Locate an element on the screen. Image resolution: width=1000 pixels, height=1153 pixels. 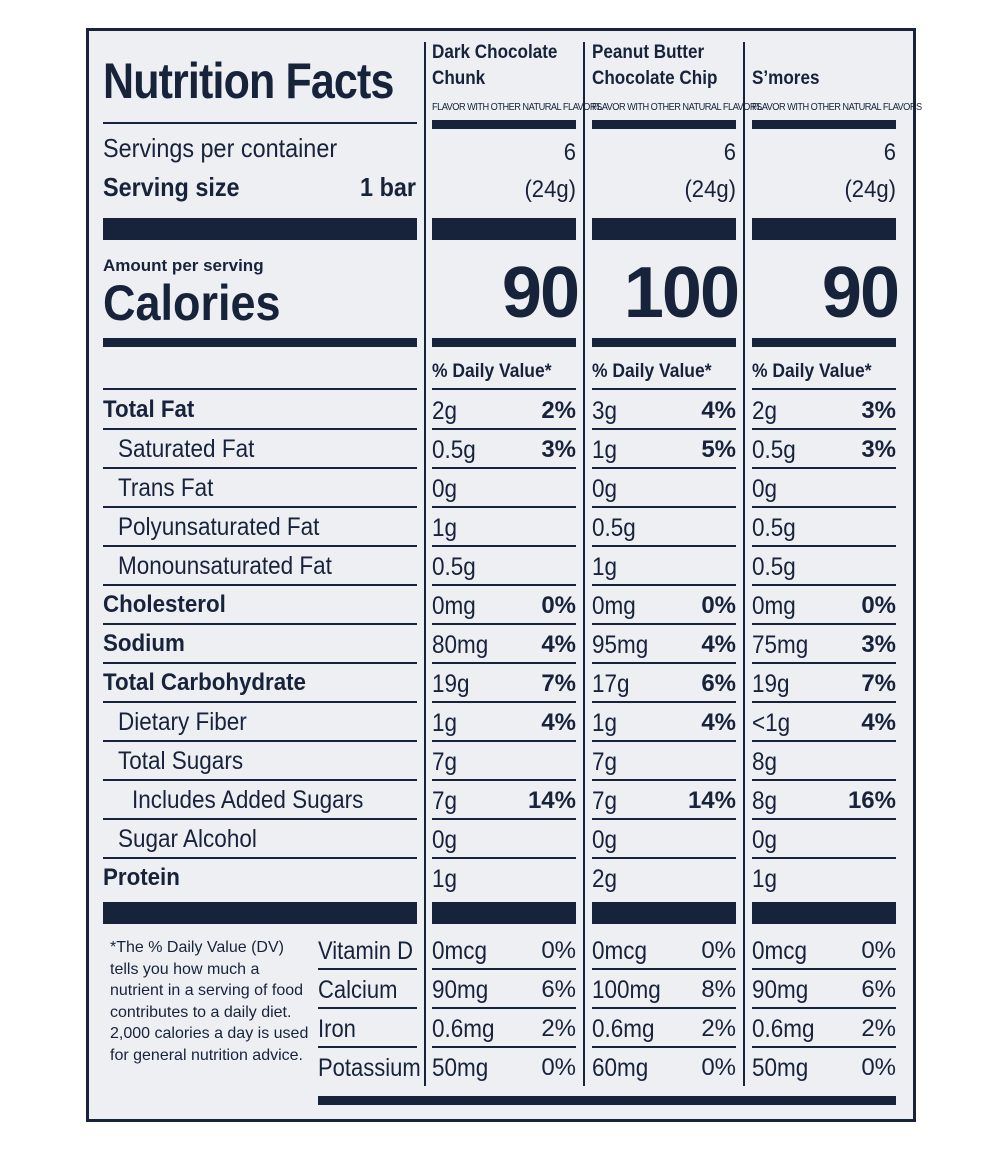
nutrient-row: Cholesterol 0mg 0% 0mg 0% 0mg 0% is located at coordinates (500, 605).